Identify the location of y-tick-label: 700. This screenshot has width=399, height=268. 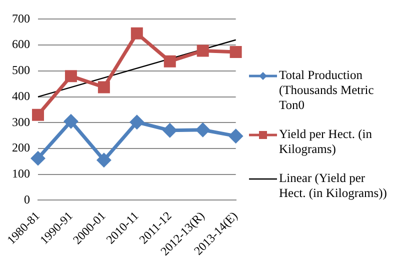
(21, 18).